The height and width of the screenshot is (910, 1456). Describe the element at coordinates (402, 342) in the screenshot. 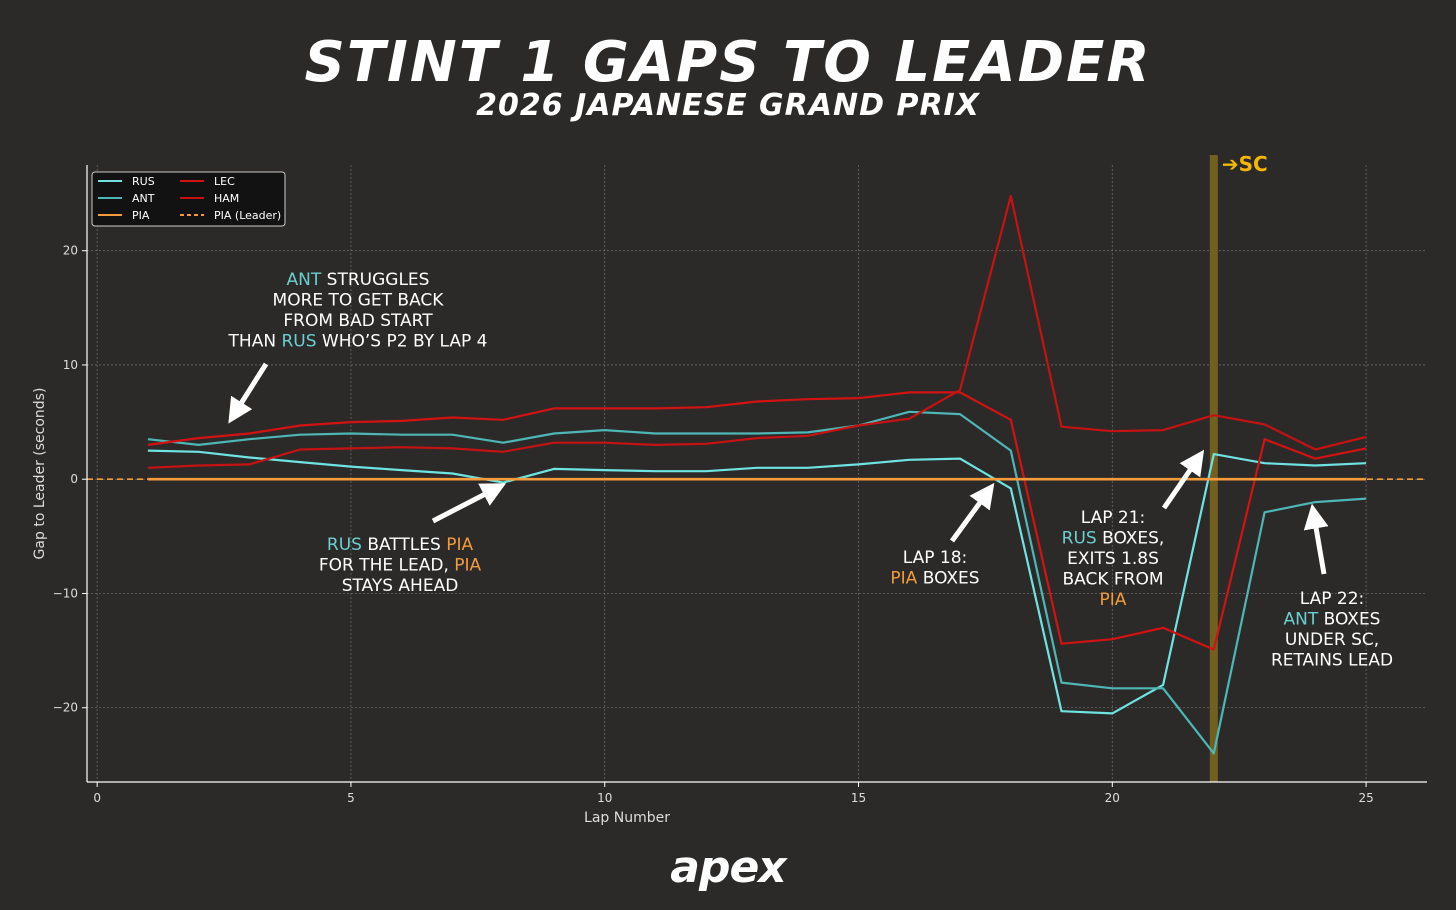

I see `annotation-segment: WHO’S P2 BY LAP 4` at that location.